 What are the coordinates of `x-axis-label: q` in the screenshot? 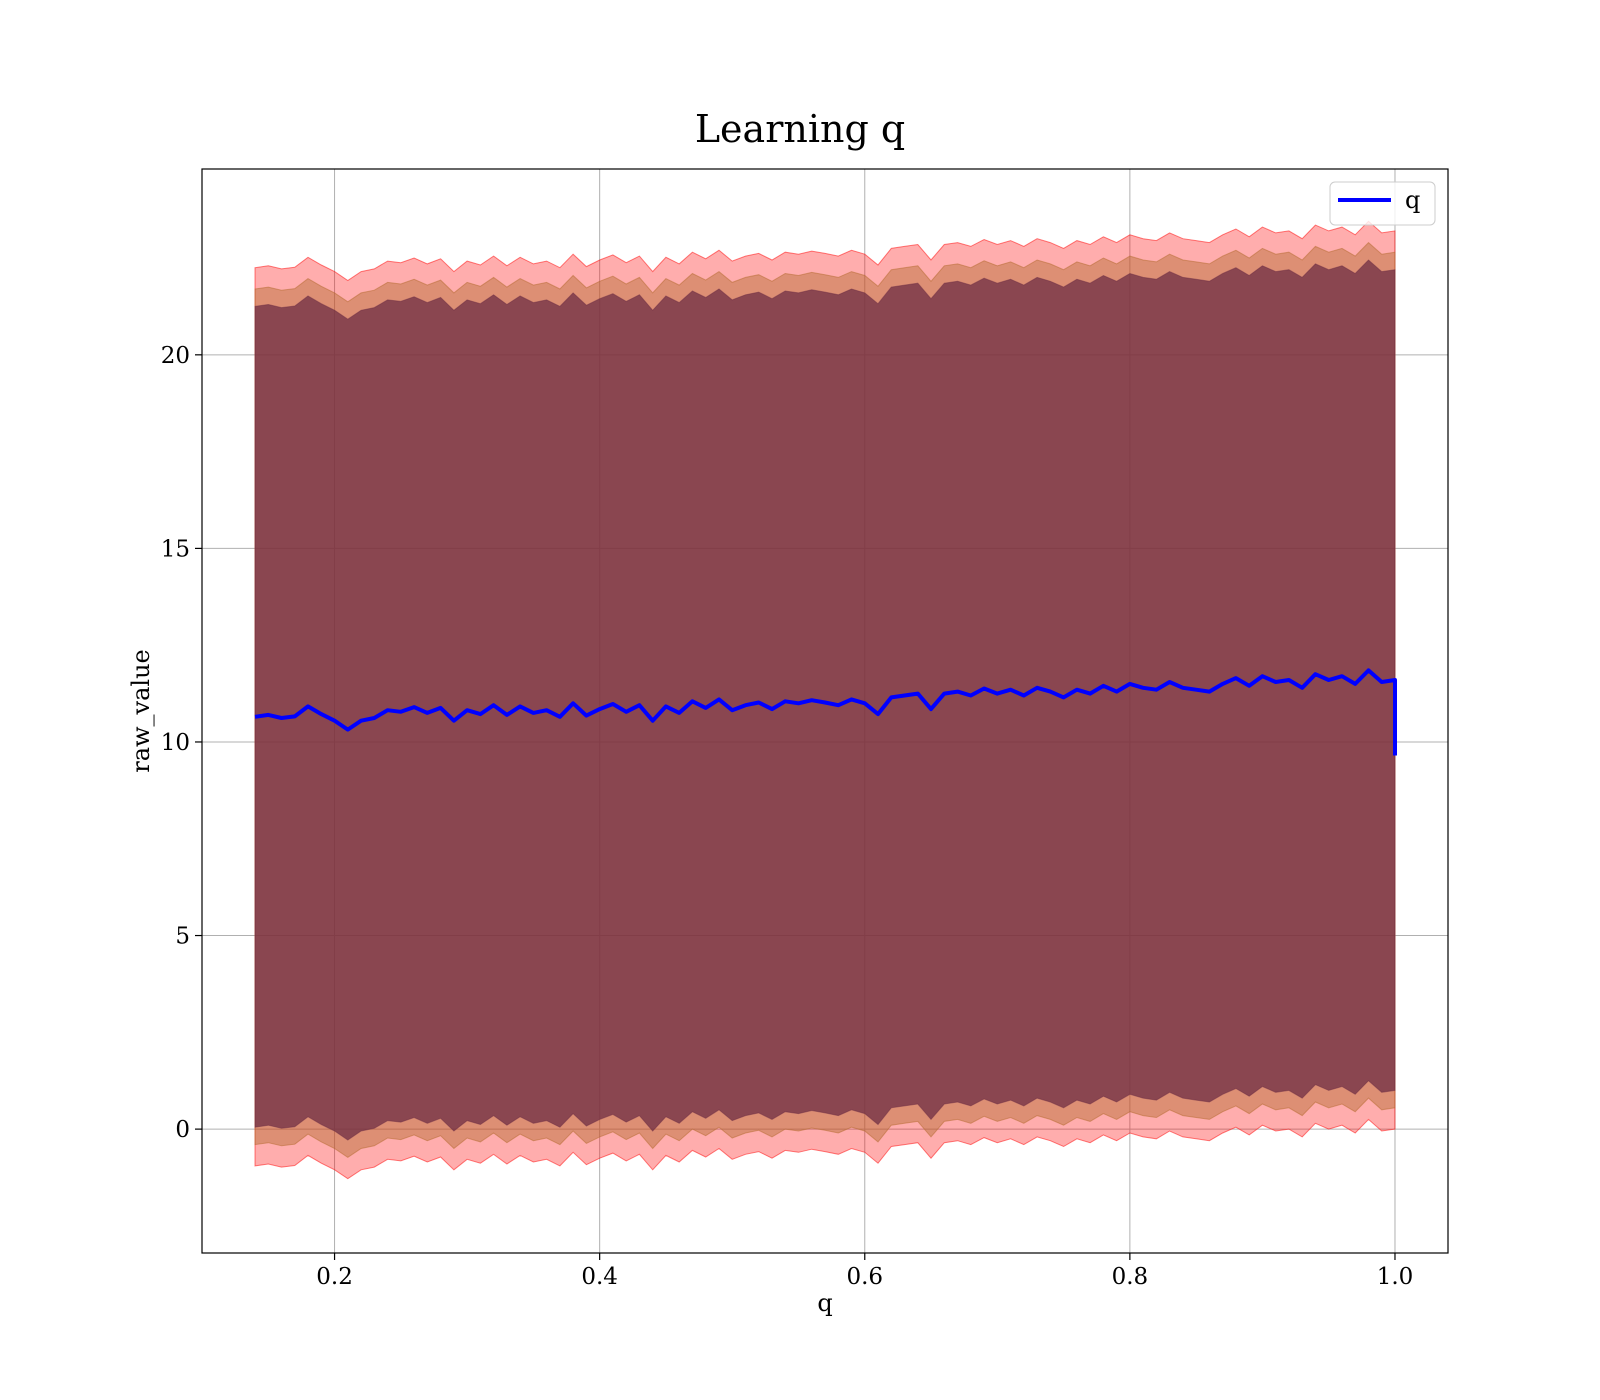 It's located at (824, 1303).